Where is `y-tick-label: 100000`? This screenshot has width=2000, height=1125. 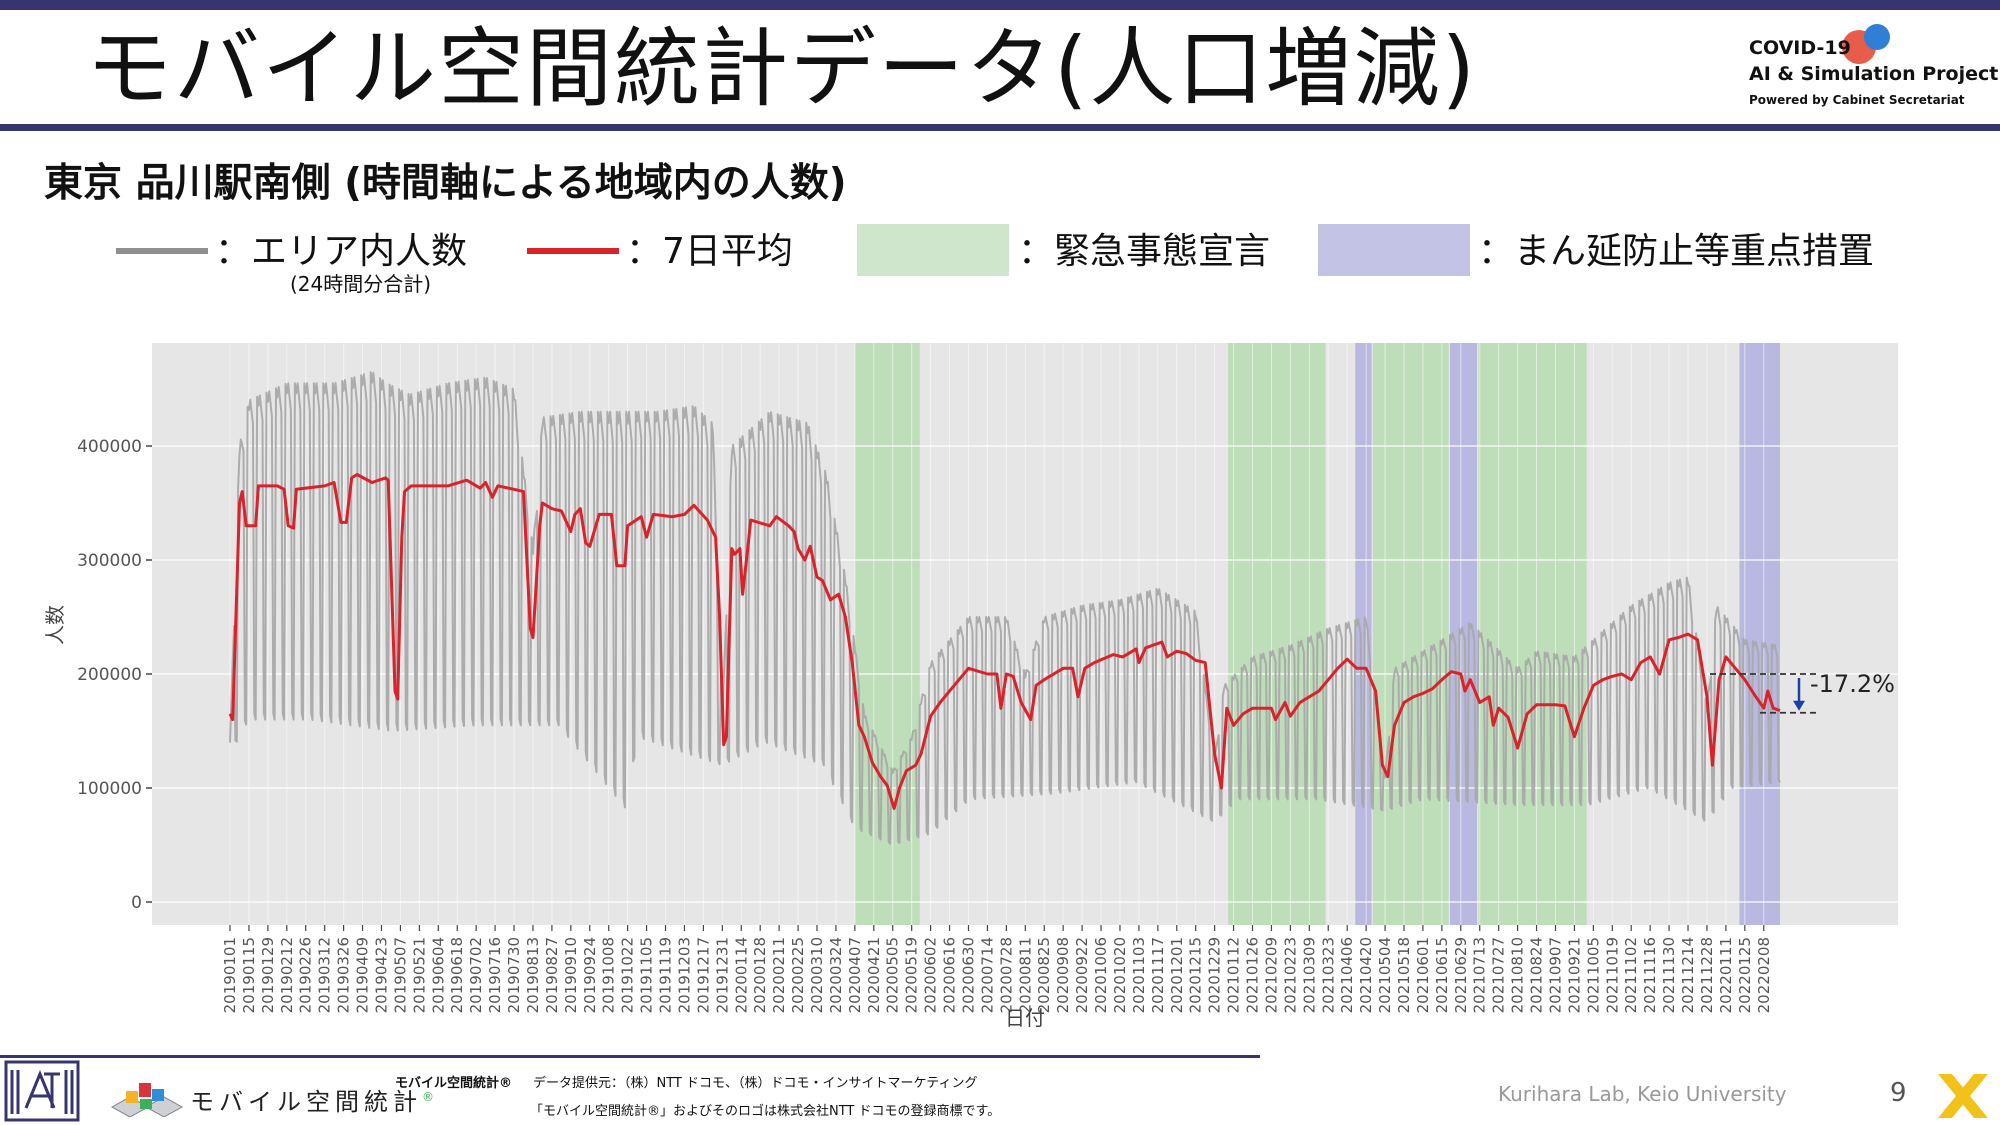 y-tick-label: 100000 is located at coordinates (109, 789).